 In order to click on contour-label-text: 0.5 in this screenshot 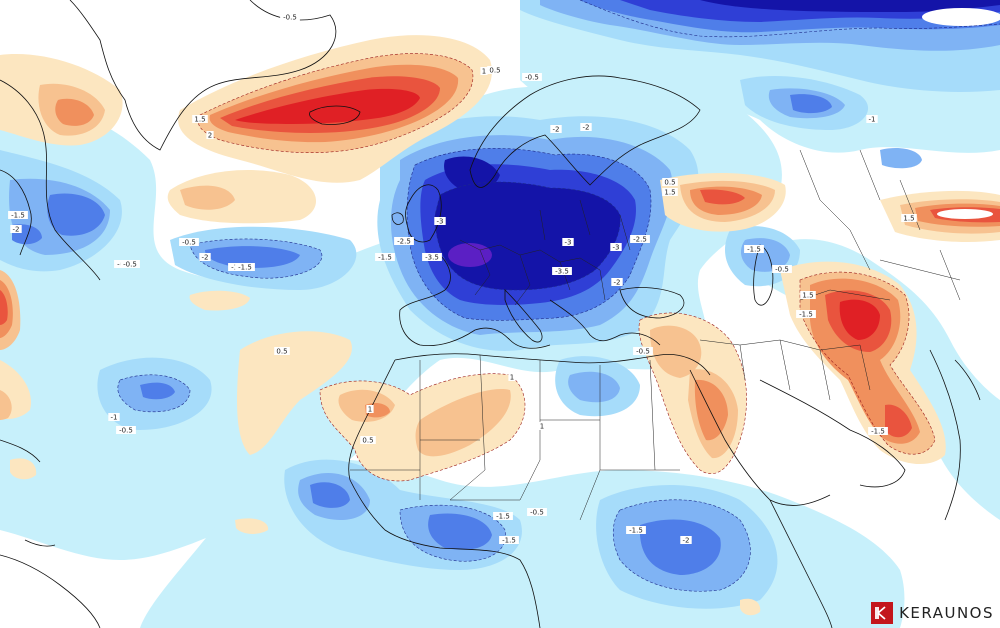, I will do `click(669, 183)`.